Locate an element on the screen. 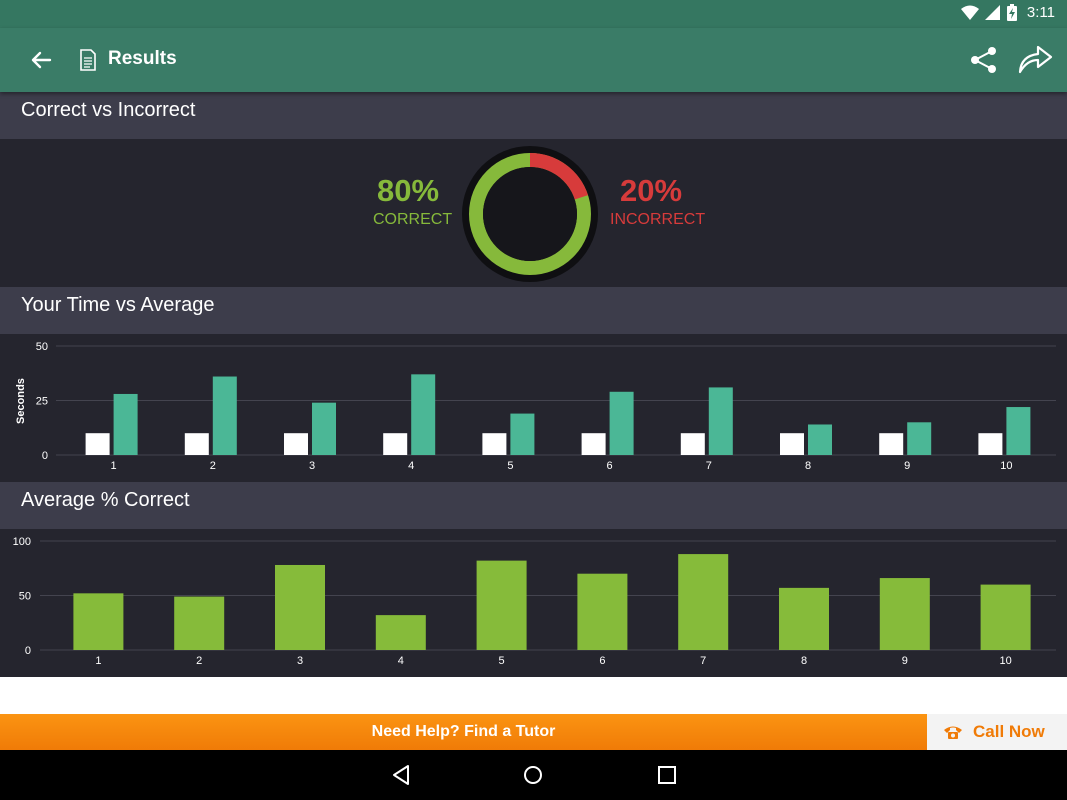  find-tutor-label: Need Help? Find a Tutor is located at coordinates (463, 731).